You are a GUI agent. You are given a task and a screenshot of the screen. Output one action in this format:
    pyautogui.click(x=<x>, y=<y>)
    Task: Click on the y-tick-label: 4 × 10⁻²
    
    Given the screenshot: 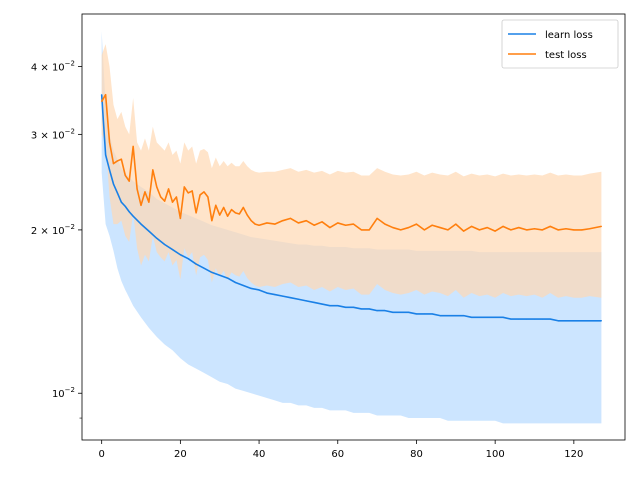 What is the action you would take?
    pyautogui.click(x=53, y=67)
    